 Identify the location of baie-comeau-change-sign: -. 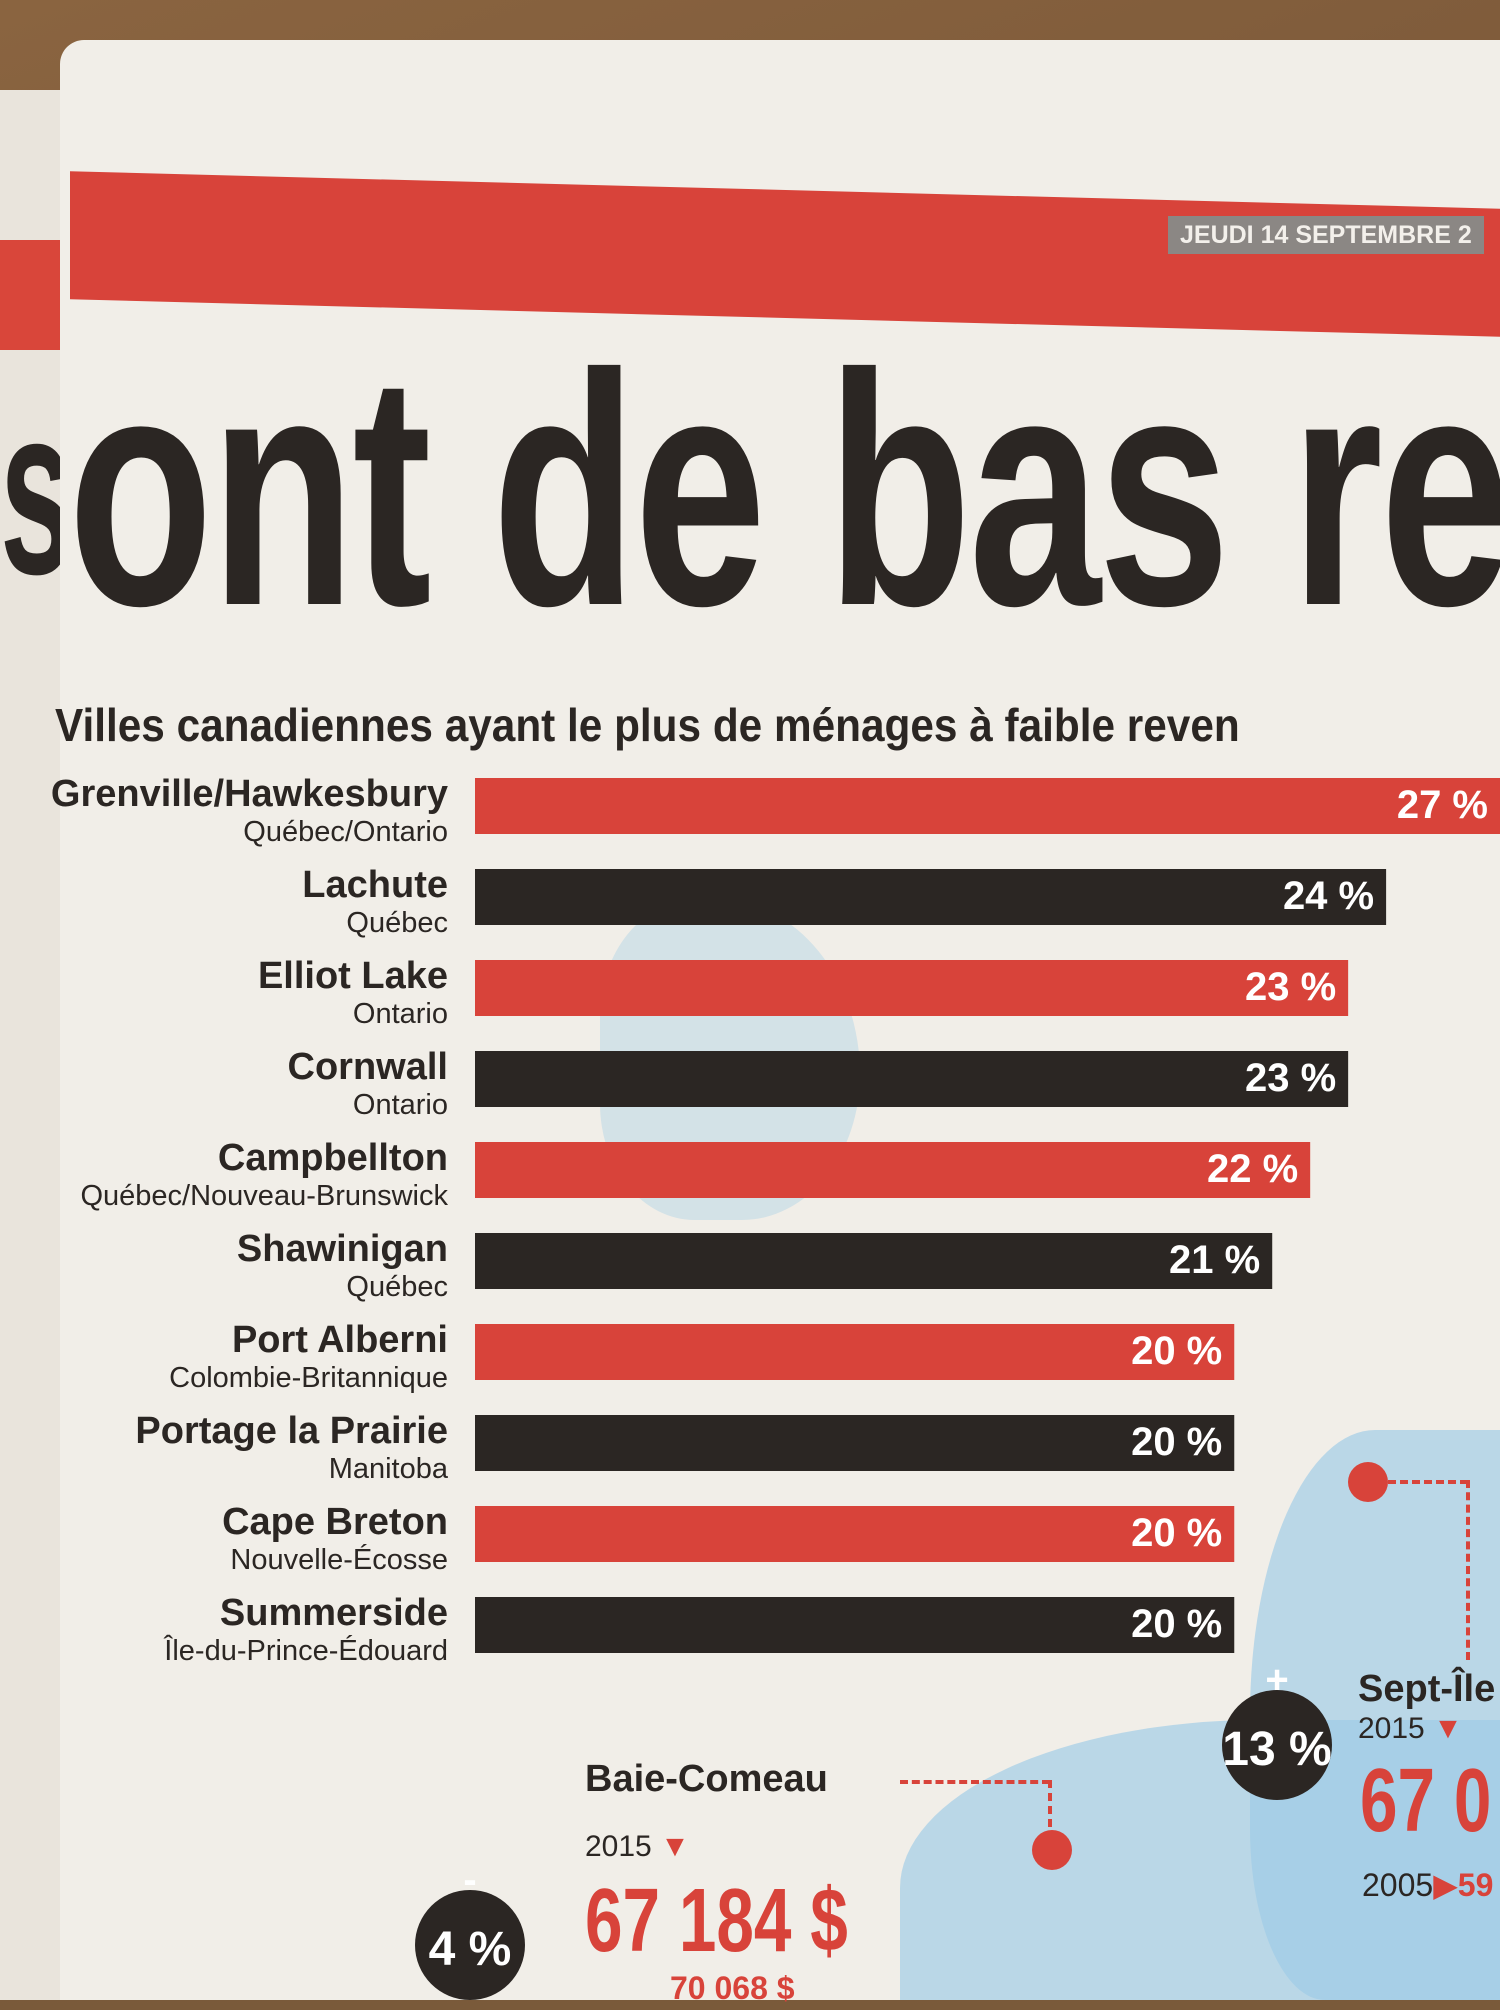
(470, 1880).